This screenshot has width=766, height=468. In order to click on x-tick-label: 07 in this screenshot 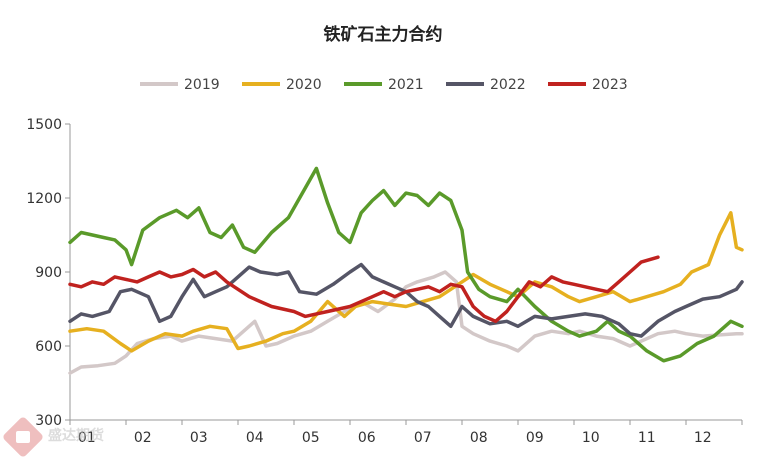, I will do `click(423, 438)`.